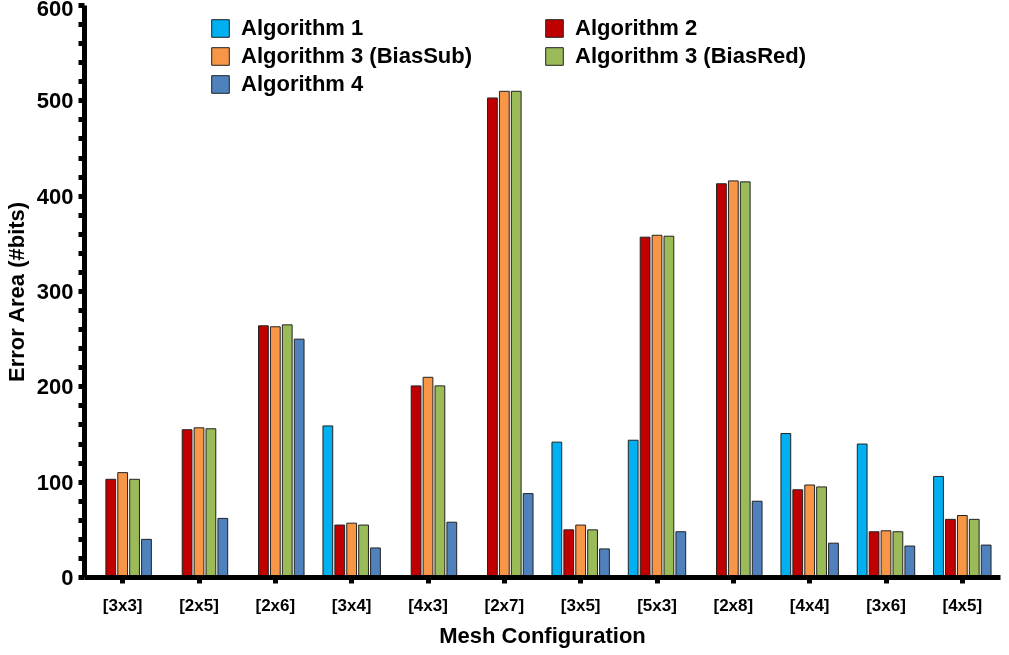 The height and width of the screenshot is (655, 1009). Describe the element at coordinates (199, 605) in the screenshot. I see `x-tick-label: [2x5]` at that location.